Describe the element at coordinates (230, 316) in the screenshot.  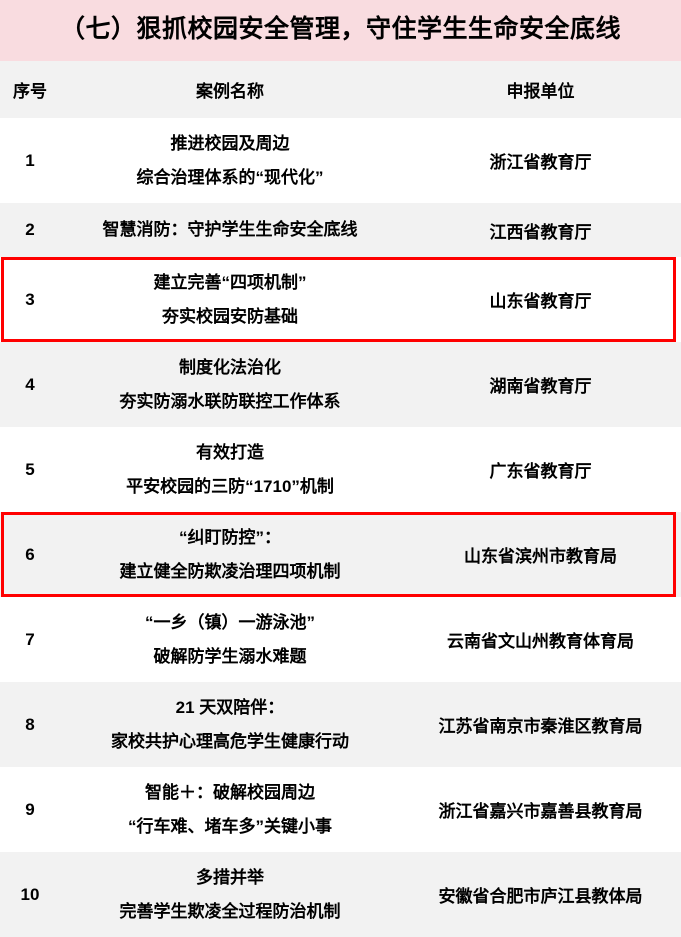
I see `case-name-line: 夯实校园安防基础` at that location.